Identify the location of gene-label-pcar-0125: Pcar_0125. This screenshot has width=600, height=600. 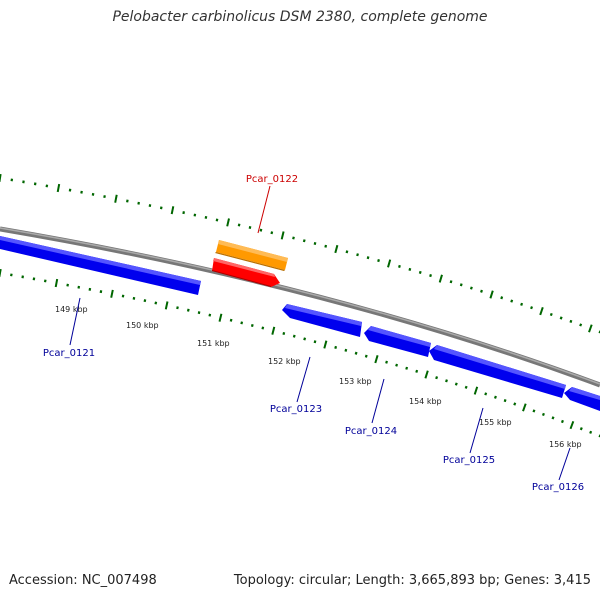
(469, 460).